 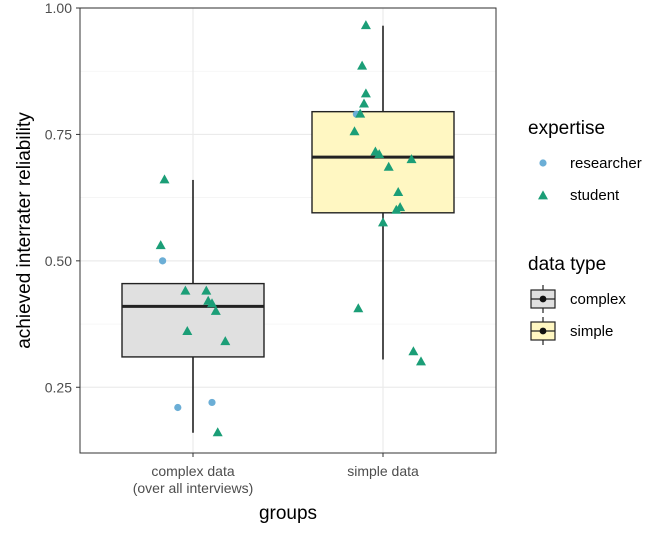 I want to click on legend-symbol-researcher, so click(x=543, y=163).